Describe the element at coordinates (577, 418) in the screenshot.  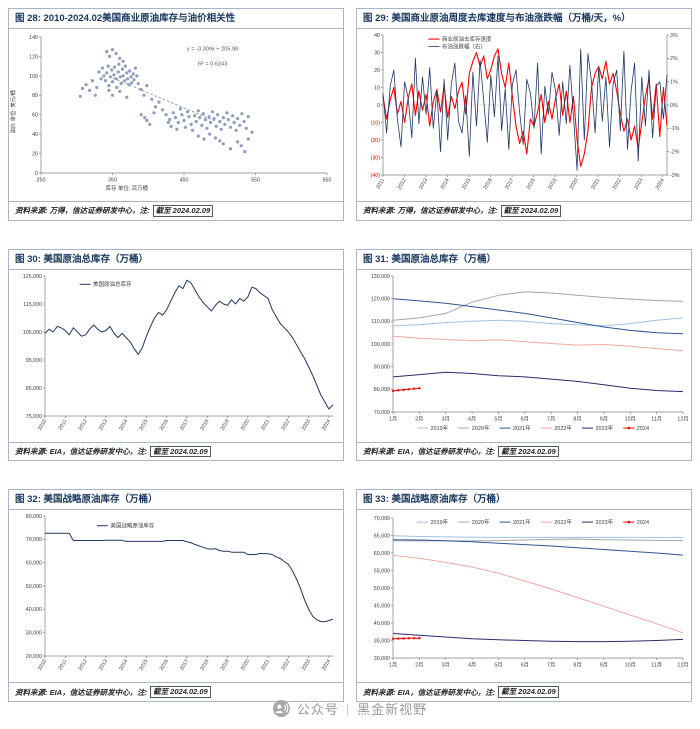
I see `svg-text: 8月` at that location.